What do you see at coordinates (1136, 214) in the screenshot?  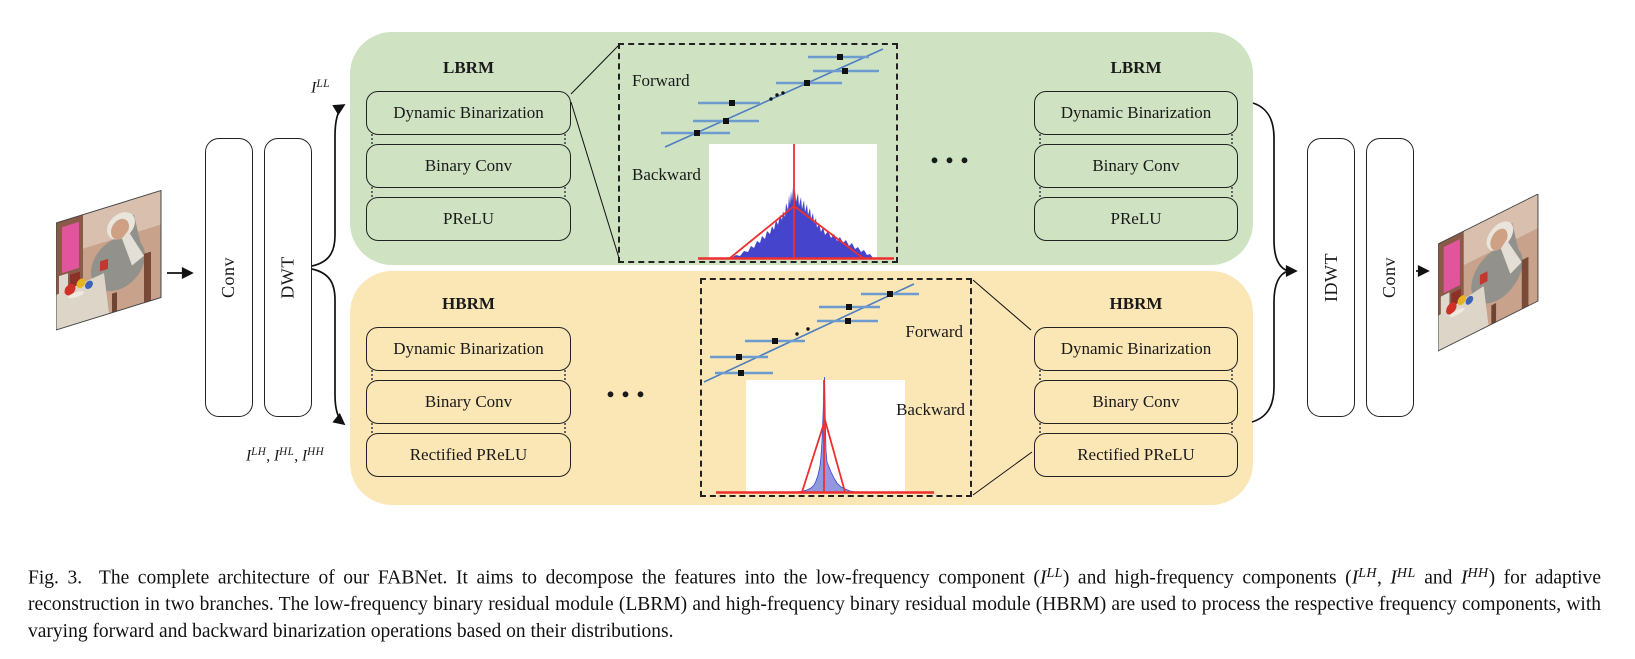 I see `lbrm-right-prelu-box: PReLU` at bounding box center [1136, 214].